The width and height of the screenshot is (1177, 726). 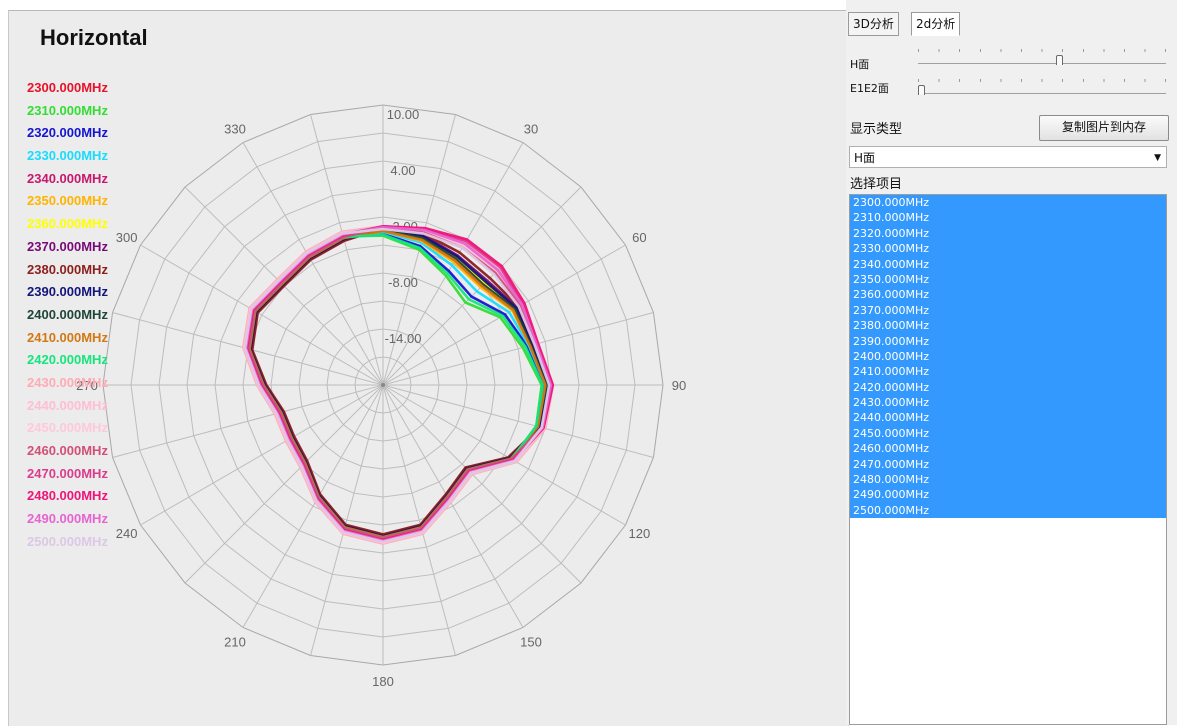 What do you see at coordinates (639, 533) in the screenshot?
I see `angle-label: 120` at bounding box center [639, 533].